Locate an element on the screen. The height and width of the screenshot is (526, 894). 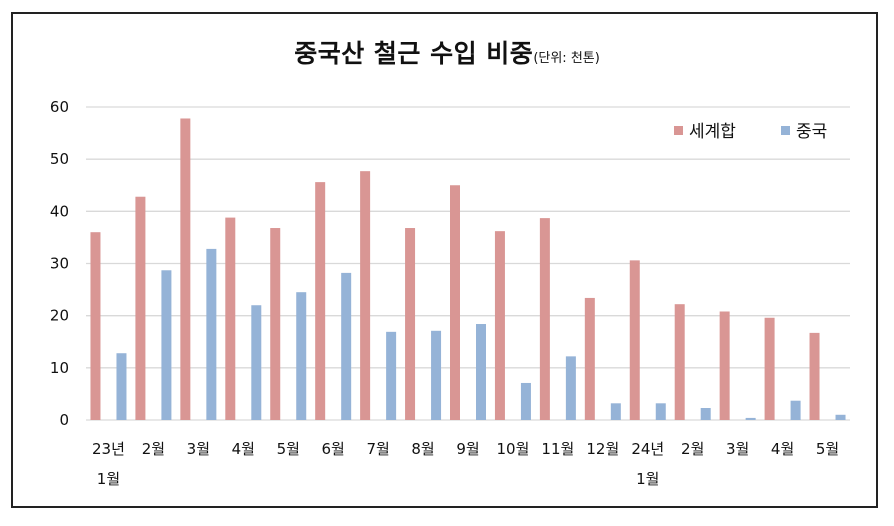
legend: 세계합 중국 is located at coordinates (750, 132).